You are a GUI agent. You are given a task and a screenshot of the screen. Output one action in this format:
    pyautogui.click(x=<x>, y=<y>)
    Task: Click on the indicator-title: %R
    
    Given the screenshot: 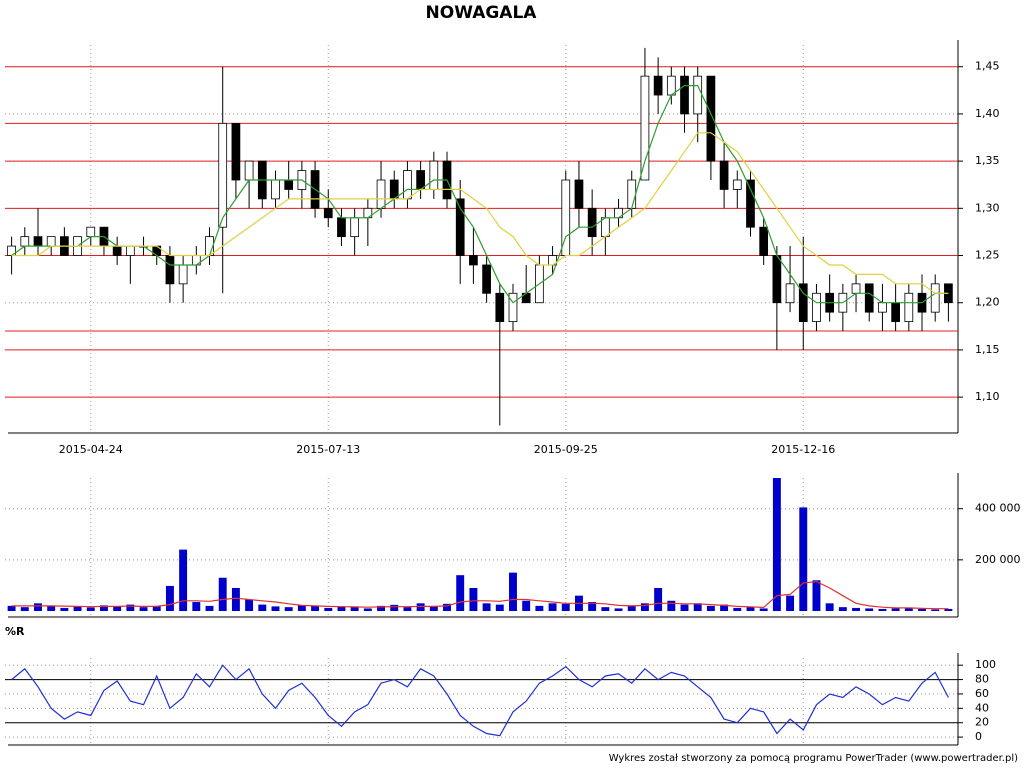 What is the action you would take?
    pyautogui.click(x=15, y=631)
    